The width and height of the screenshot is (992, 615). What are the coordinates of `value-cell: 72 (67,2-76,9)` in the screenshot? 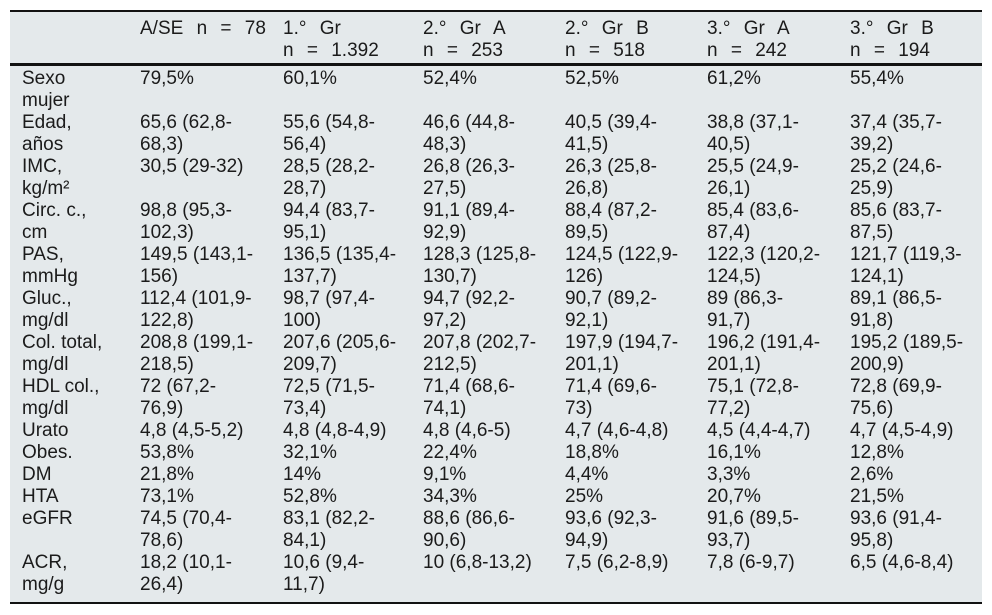 It's located at (199, 398).